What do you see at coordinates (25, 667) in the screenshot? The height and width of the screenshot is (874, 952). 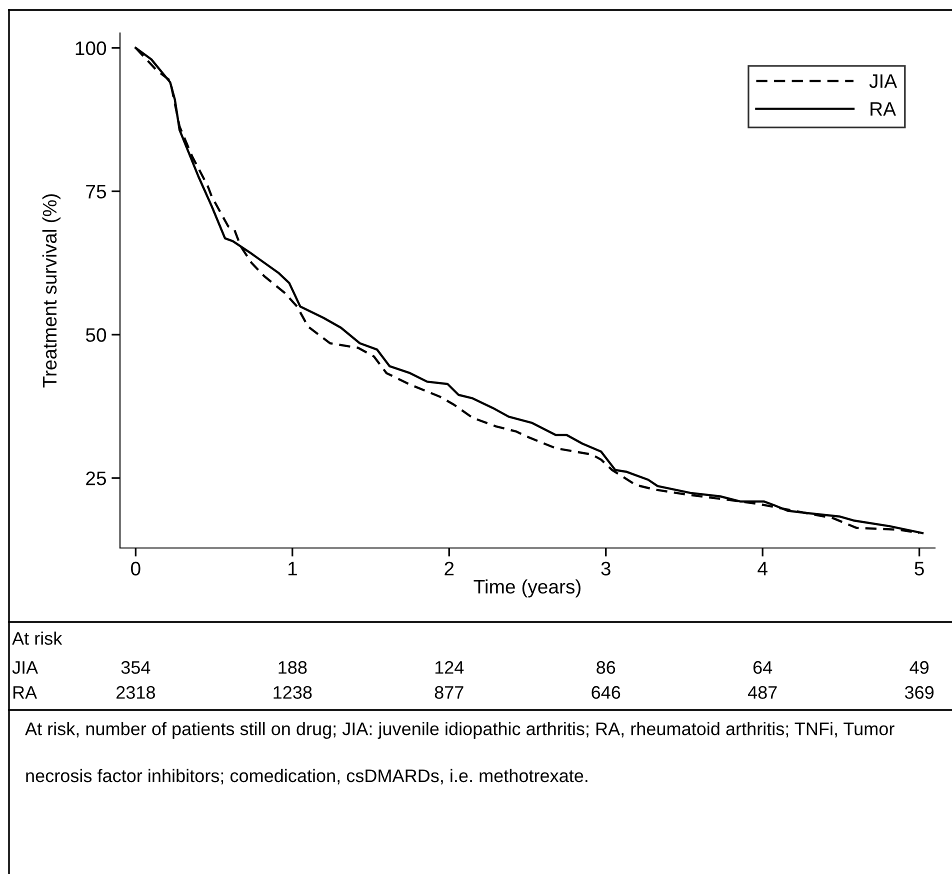 I see `text: JIA` at bounding box center [25, 667].